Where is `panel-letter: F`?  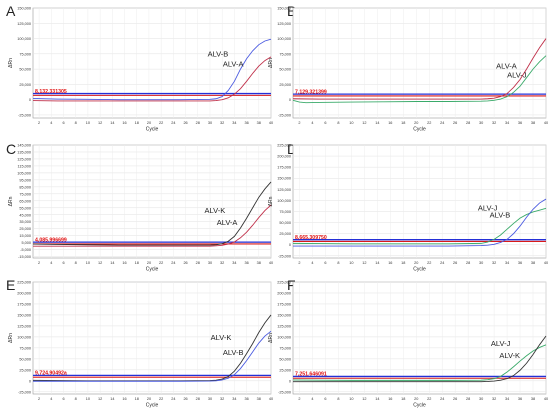 panel-letter: F is located at coordinates (291, 285).